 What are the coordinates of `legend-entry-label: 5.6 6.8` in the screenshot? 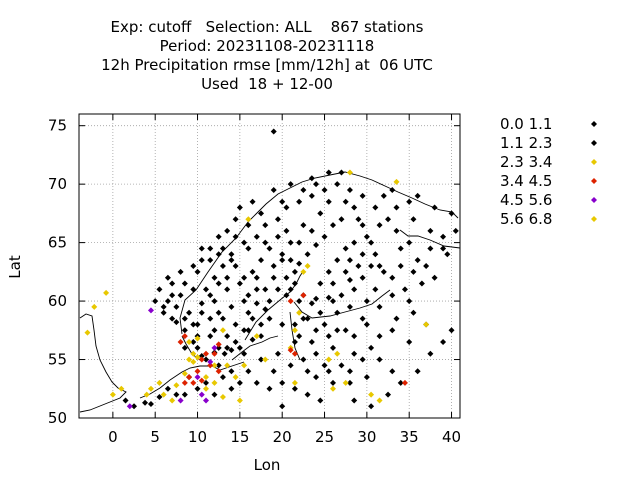 It's located at (526, 219).